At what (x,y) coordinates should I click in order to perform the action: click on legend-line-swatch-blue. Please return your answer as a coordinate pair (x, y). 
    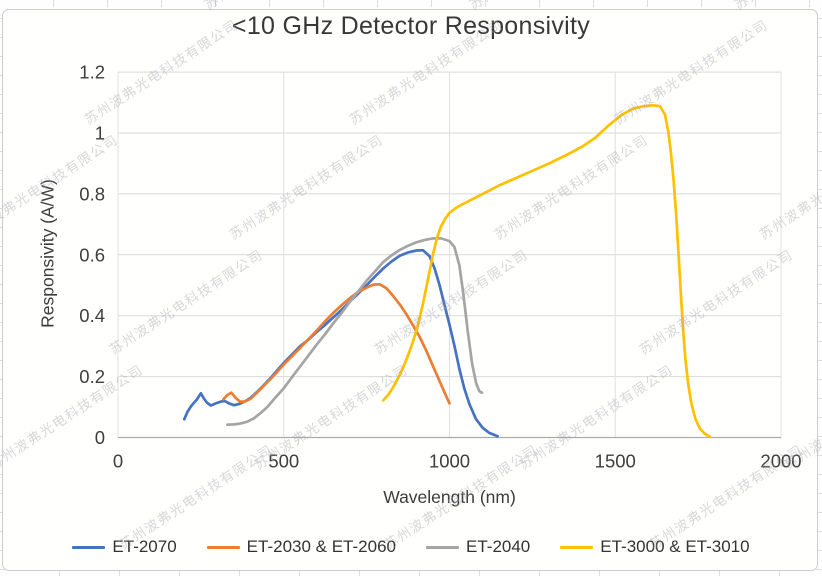
    Looking at the image, I should click on (89, 547).